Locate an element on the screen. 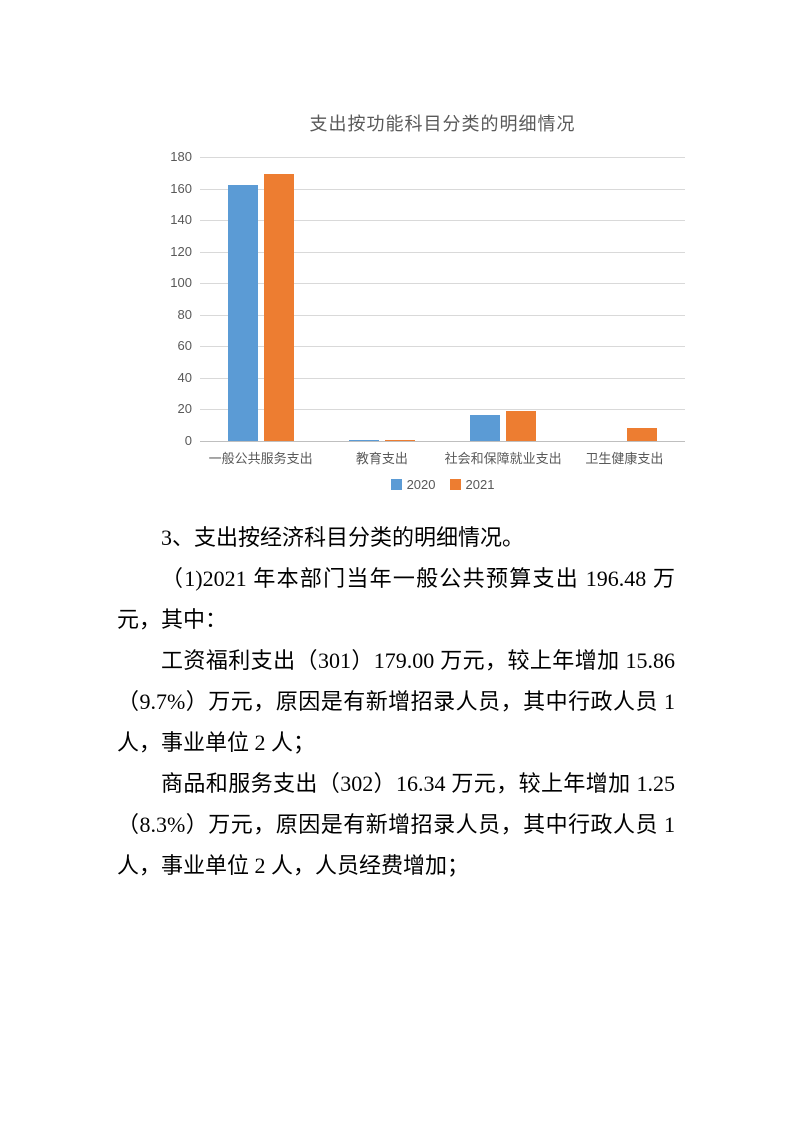  legend-label: 2021 is located at coordinates (480, 484).